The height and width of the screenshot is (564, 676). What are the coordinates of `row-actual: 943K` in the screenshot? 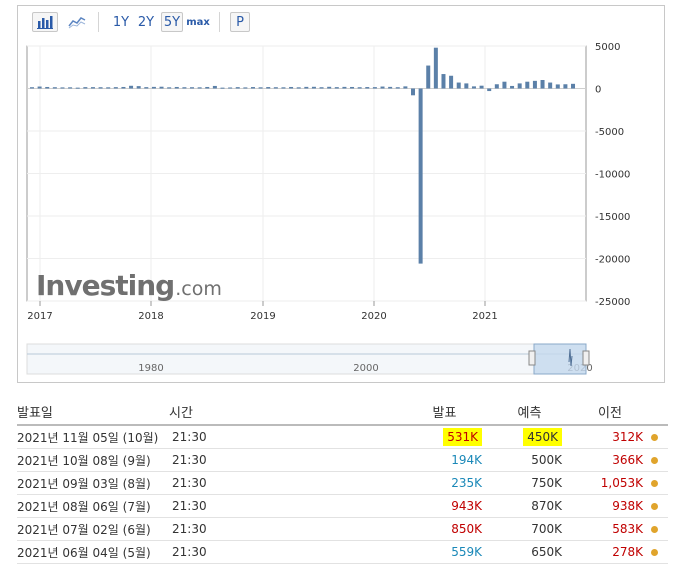 It's located at (444, 506).